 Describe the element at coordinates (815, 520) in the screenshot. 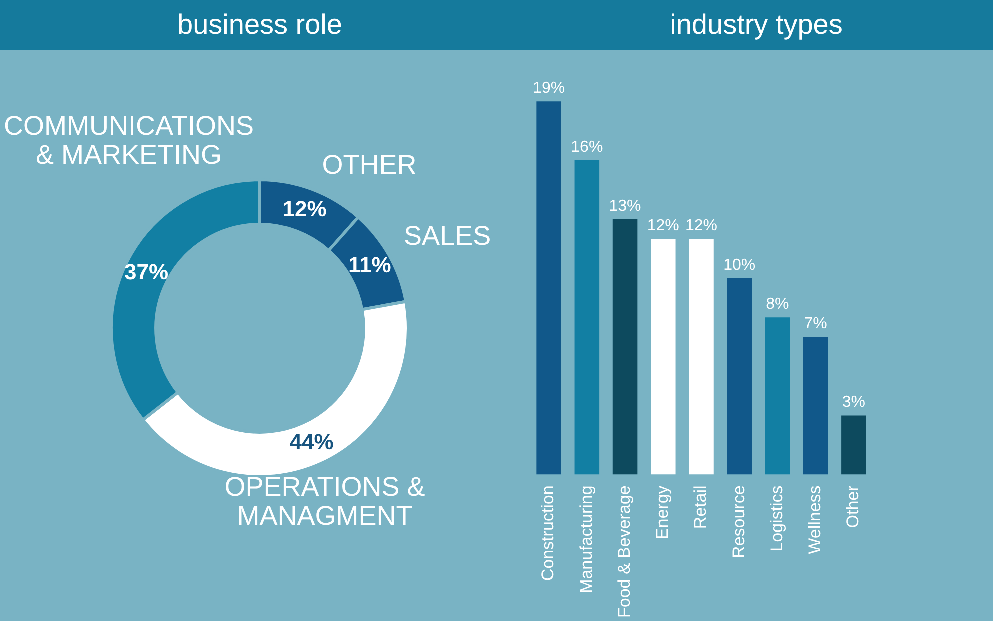

I see `x-tick-label: Wellness` at that location.